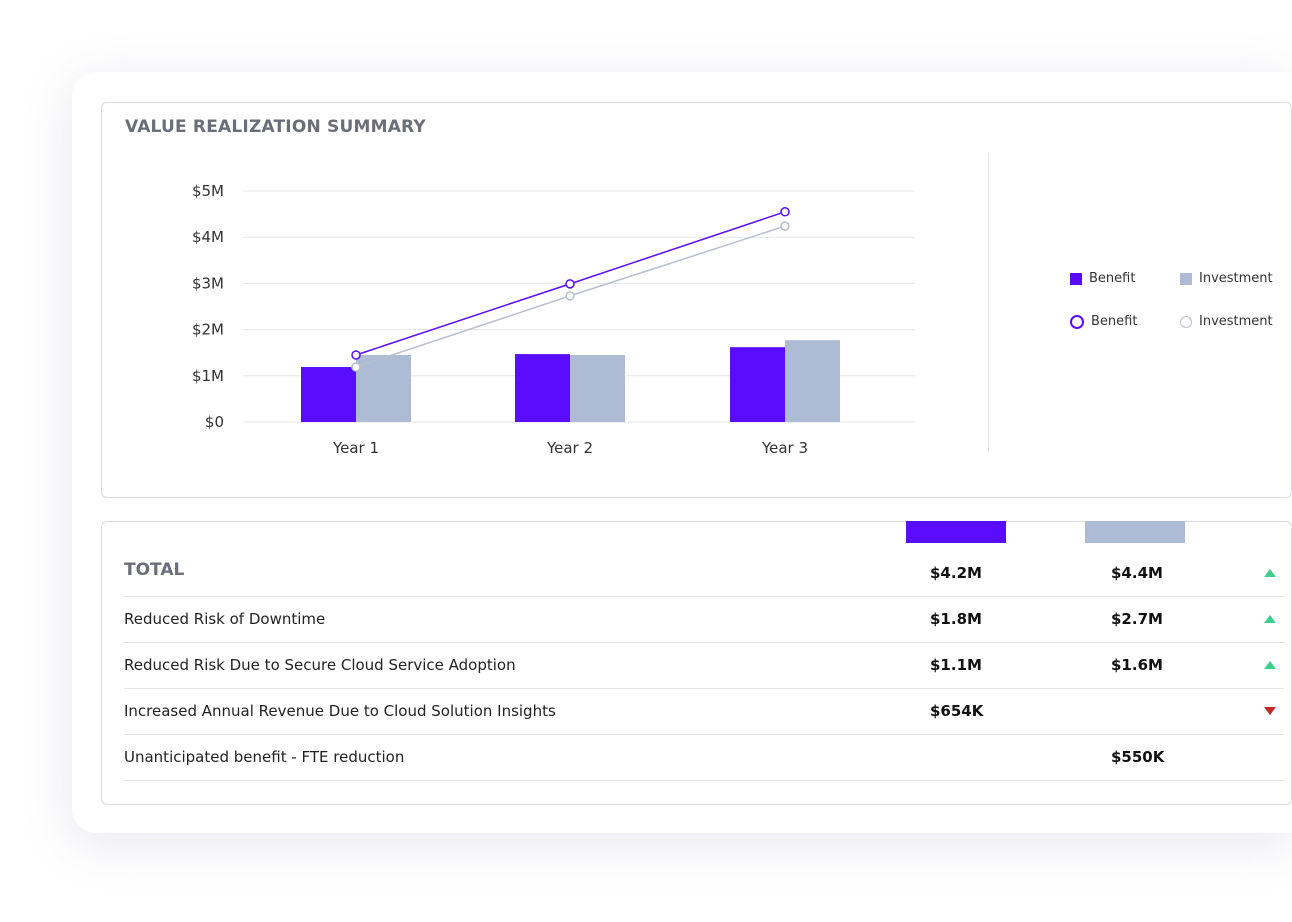 The width and height of the screenshot is (1292, 922). I want to click on legend-benefit-line: Benefit, so click(1103, 321).